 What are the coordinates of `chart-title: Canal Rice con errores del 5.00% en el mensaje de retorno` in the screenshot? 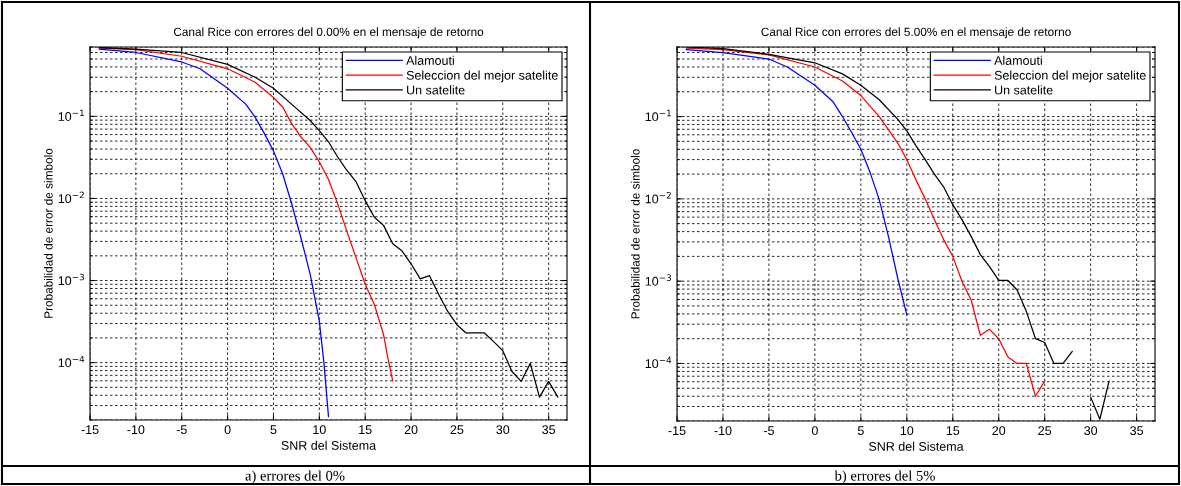 It's located at (916, 33).